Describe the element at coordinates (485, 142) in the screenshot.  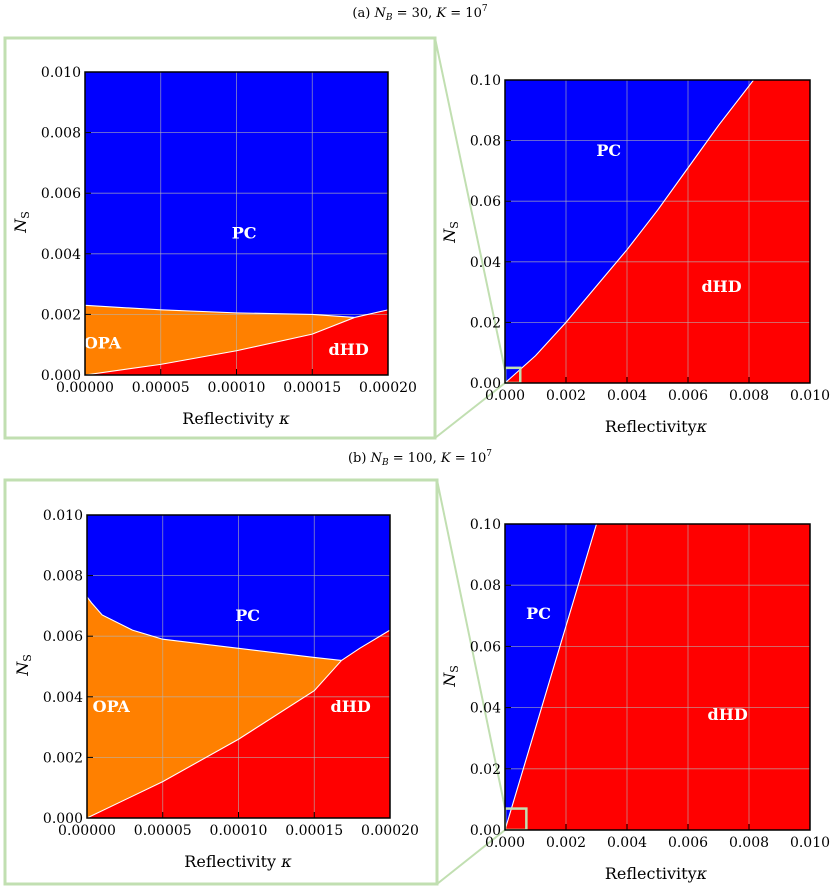
I see `a-full-ytick-label: 0.08` at that location.